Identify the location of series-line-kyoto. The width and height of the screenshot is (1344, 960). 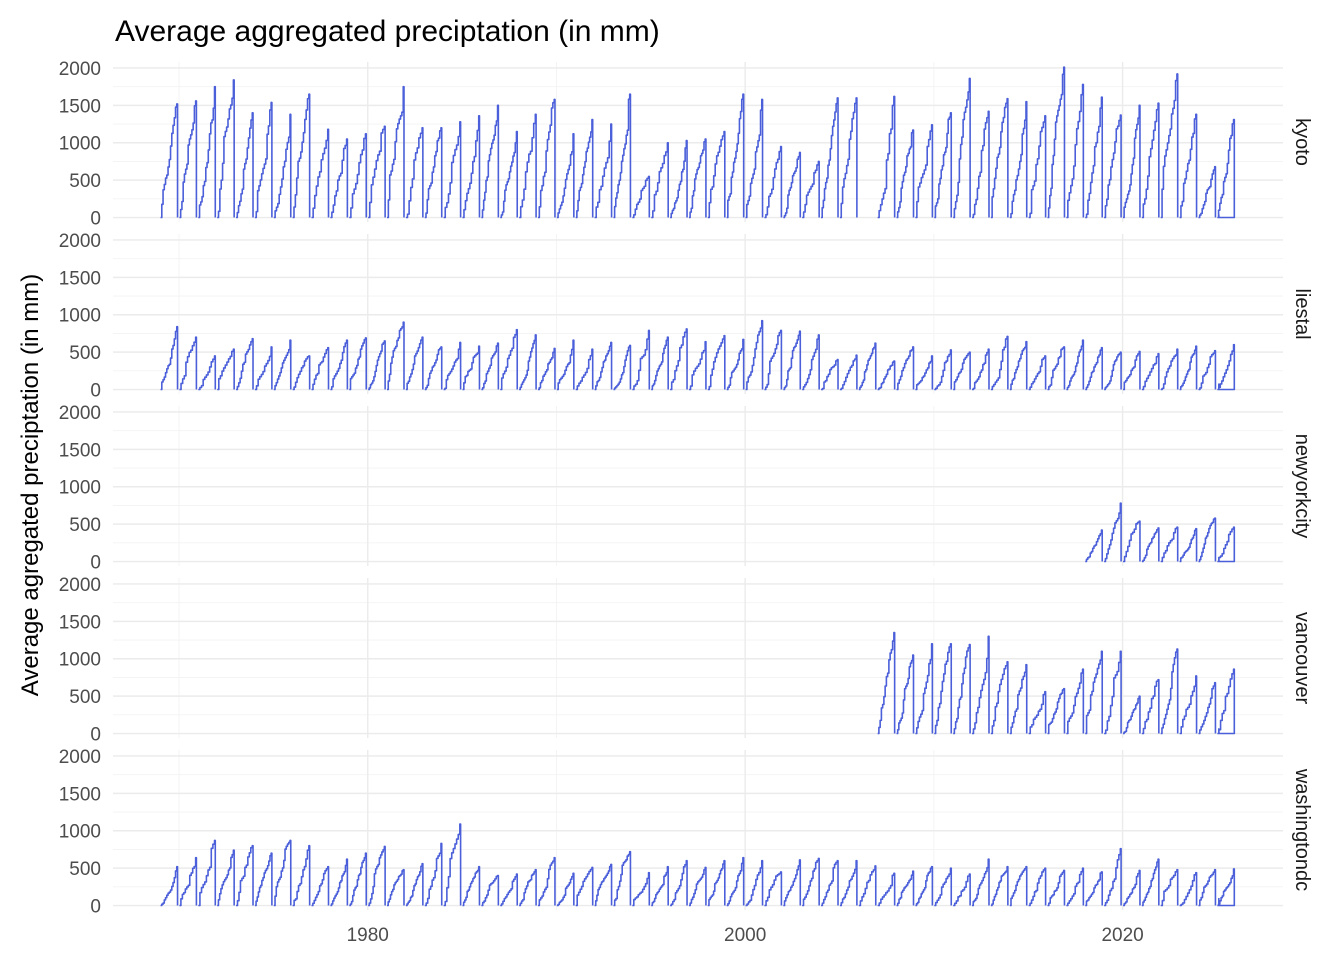
(698, 142).